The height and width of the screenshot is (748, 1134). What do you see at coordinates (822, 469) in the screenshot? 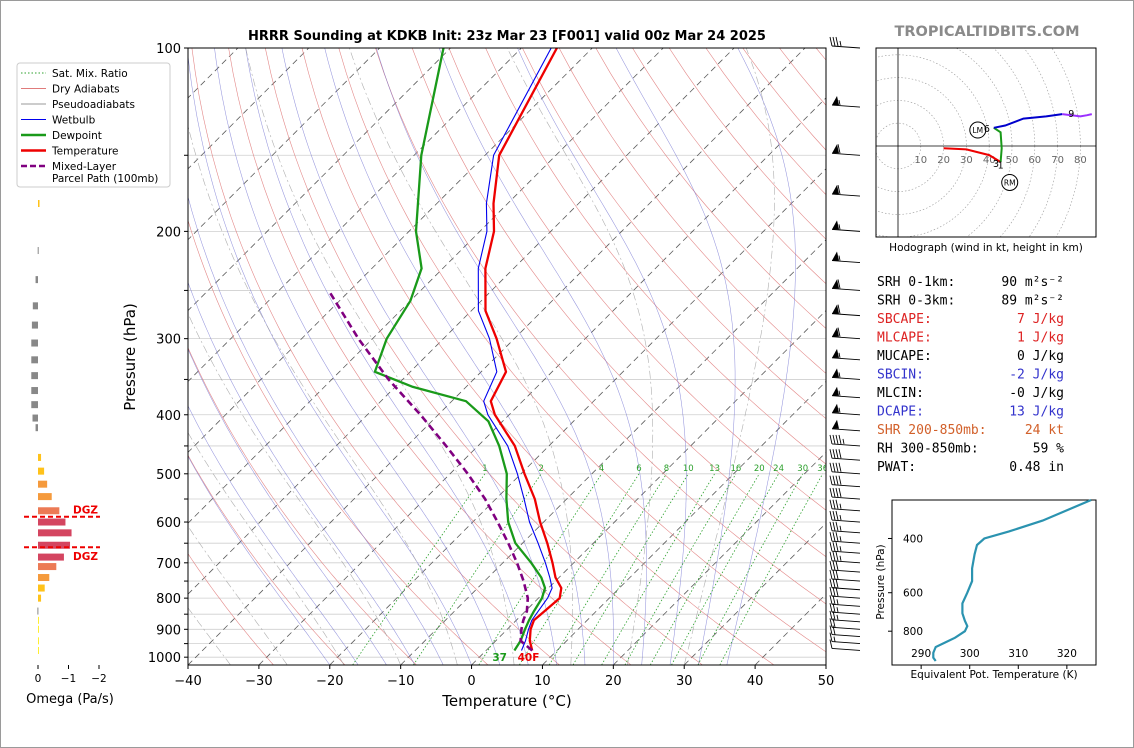
I see `mixing-ratio-label: 36` at bounding box center [822, 469].